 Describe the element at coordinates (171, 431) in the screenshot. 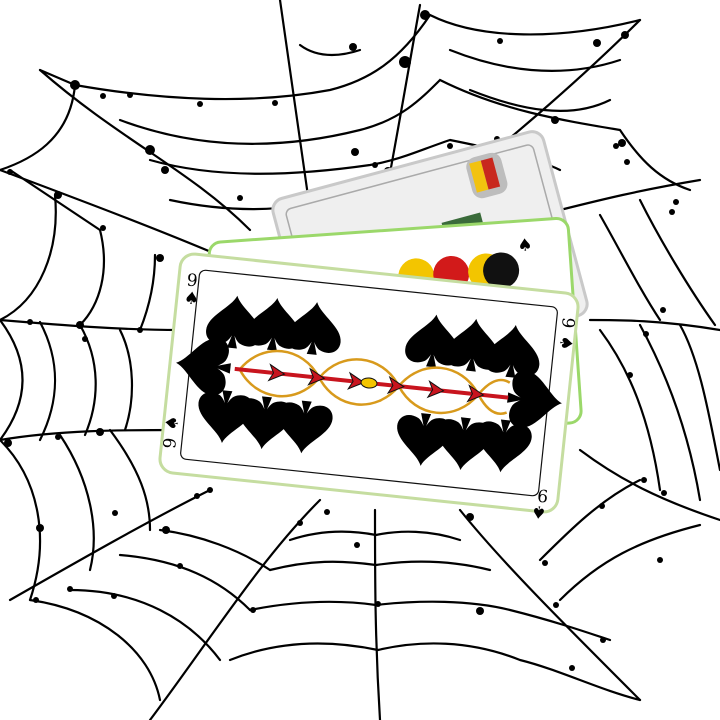

I see `card-corner-index-bottom-left: 9 ♠` at that location.